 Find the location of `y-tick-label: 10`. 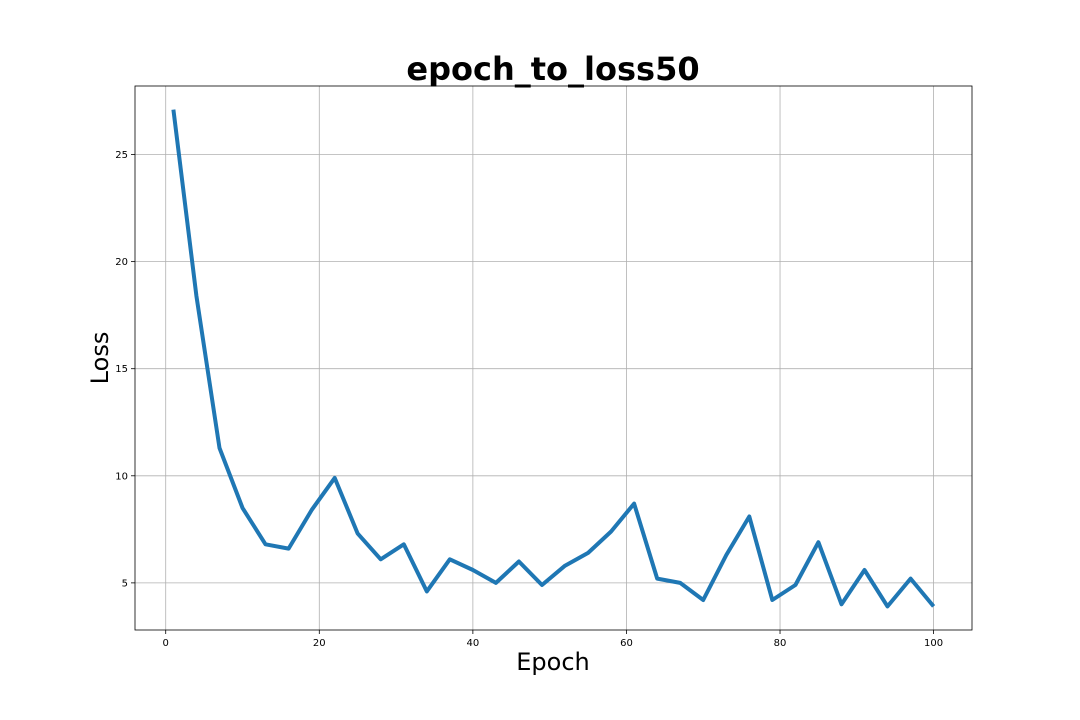

y-tick-label: 10 is located at coordinates (121, 476).